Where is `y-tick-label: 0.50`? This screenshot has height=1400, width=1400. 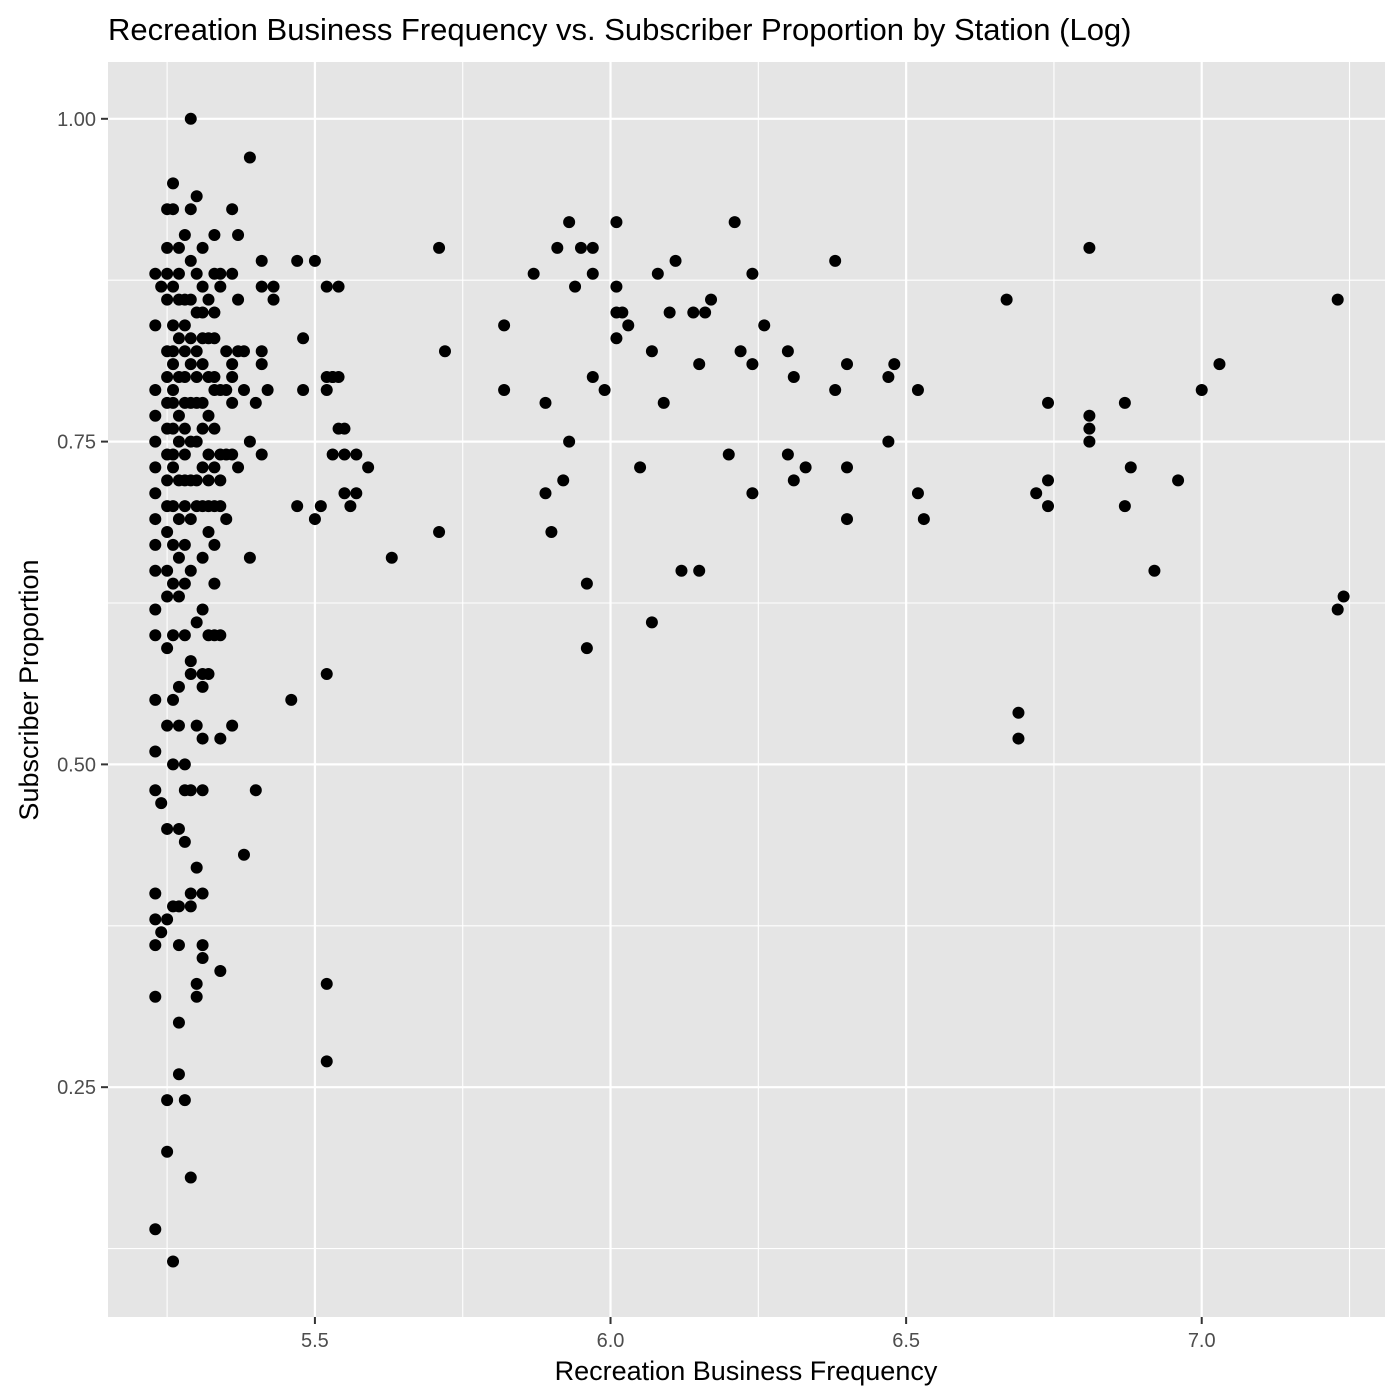
y-tick-label: 0.50 is located at coordinates (76, 765).